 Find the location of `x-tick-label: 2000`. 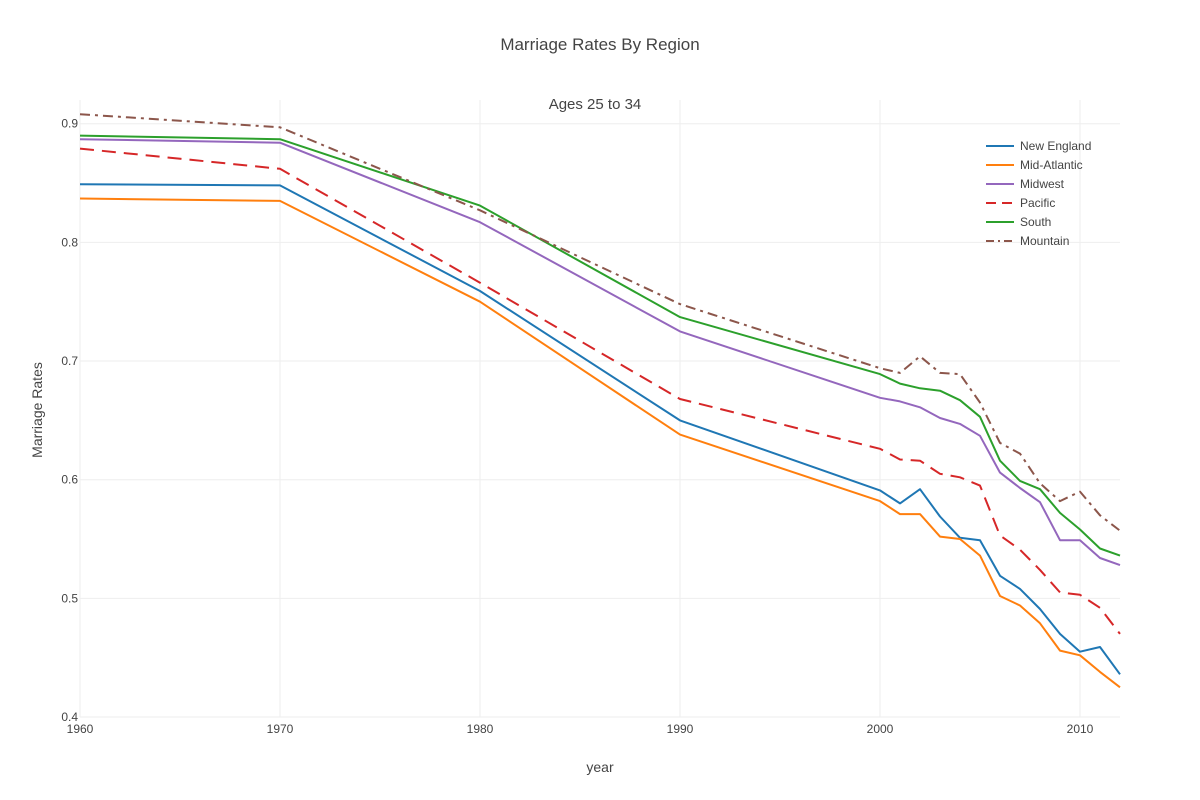

x-tick-label: 2000 is located at coordinates (880, 729).